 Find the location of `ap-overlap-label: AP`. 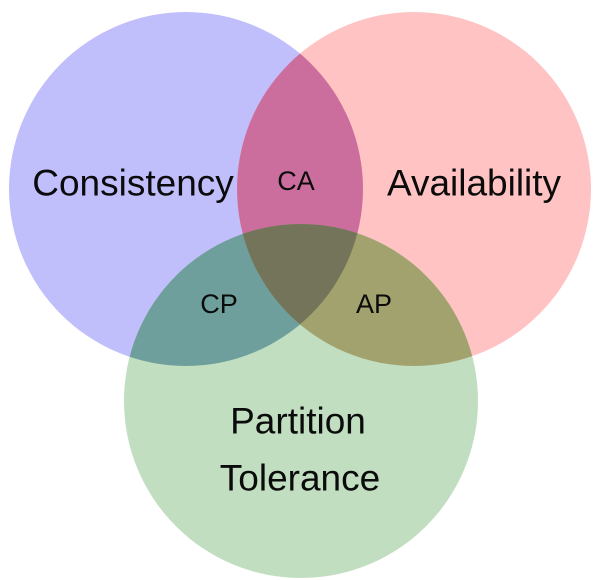

ap-overlap-label: AP is located at coordinates (374, 304).